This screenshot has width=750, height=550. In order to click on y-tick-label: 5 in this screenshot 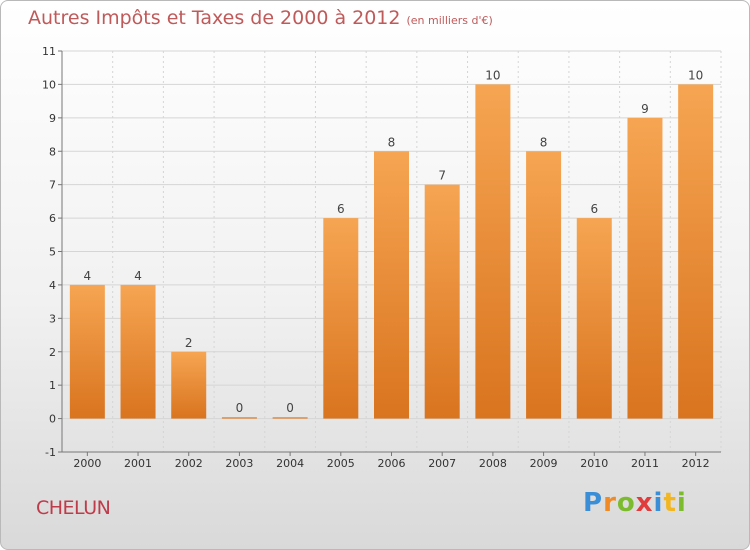, I will do `click(52, 252)`.